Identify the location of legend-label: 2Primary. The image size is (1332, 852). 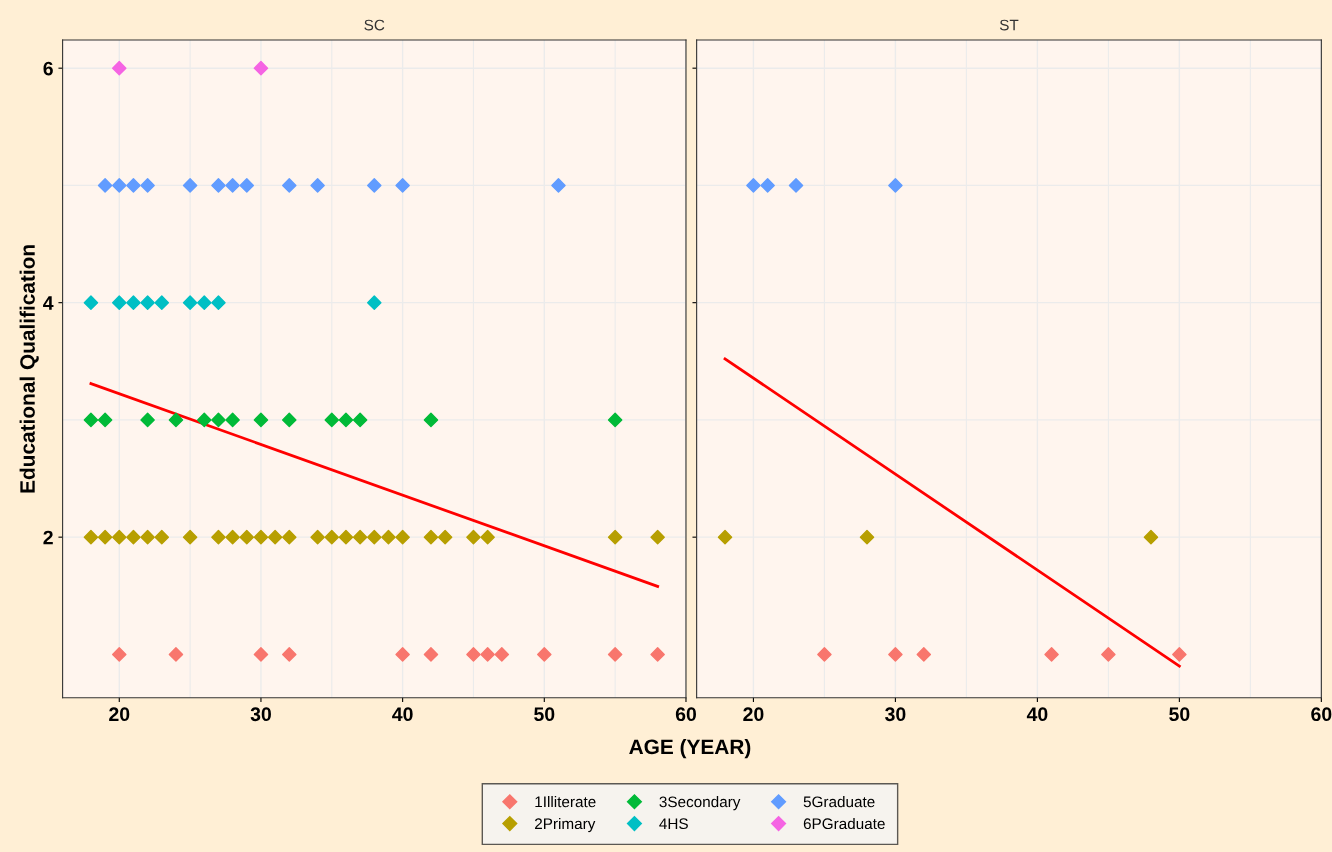
(565, 825).